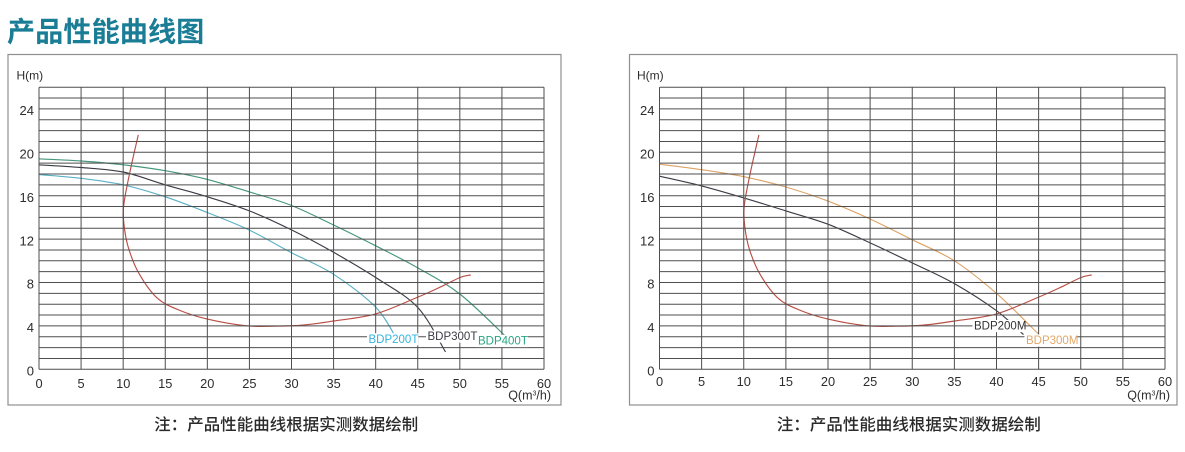 Image resolution: width=1185 pixels, height=452 pixels. I want to click on svg-text: BDP400T, so click(503, 342).